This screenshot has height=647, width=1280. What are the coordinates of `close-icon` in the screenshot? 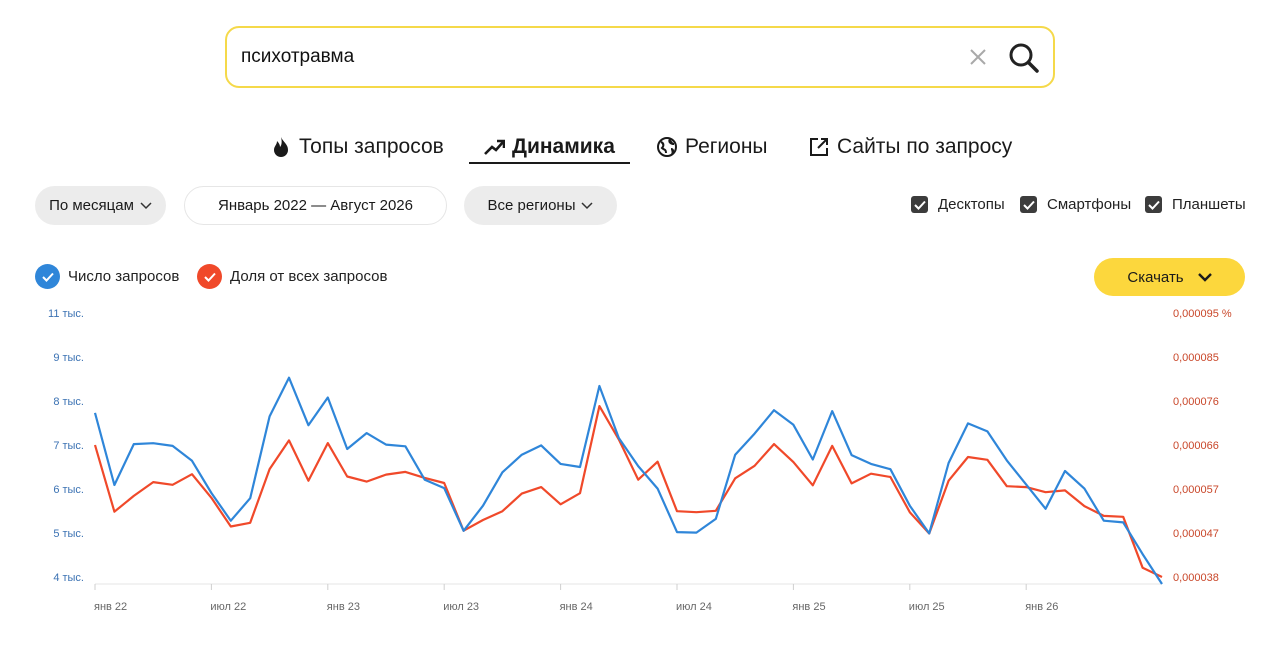 It's located at (978, 57).